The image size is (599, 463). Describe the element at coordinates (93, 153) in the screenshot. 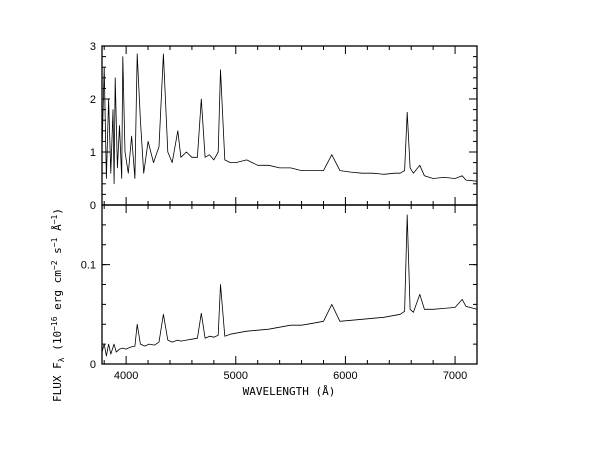

I see `top-y-tick-label: 1` at that location.